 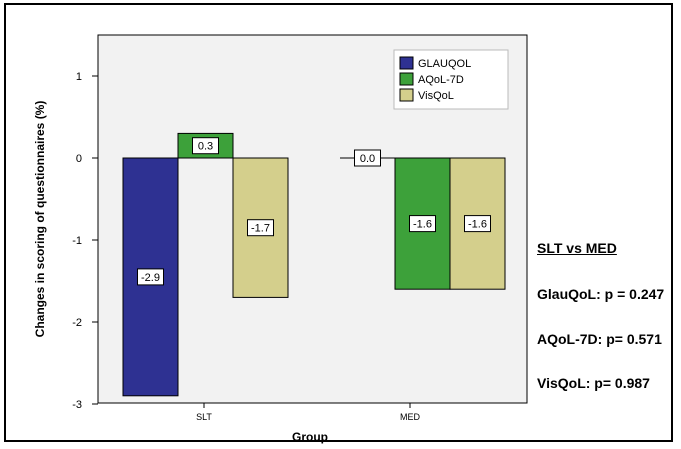 I want to click on x-axis-title: Group, so click(x=310, y=437).